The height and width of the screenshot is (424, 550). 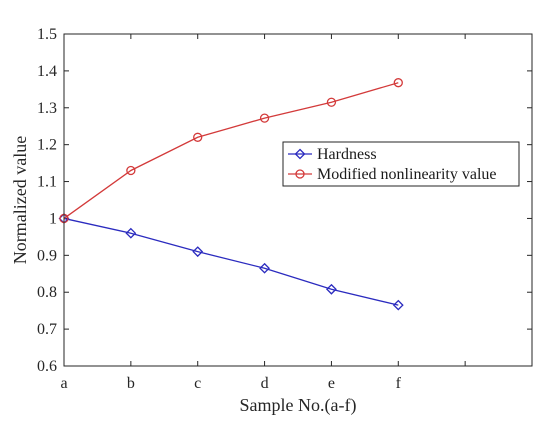 I want to click on x-tick-label: f, so click(x=399, y=383).